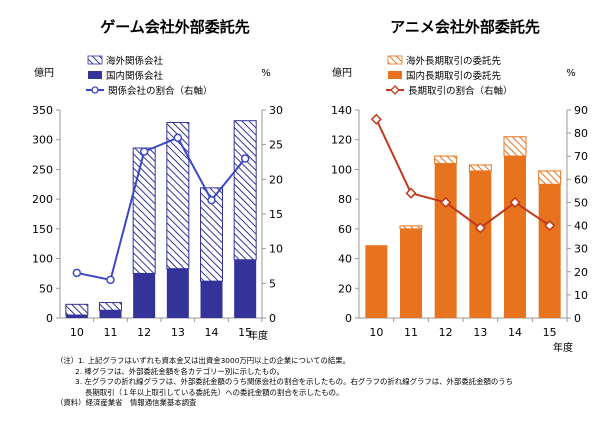  I want to click on anime-legend-marker, so click(395, 90).